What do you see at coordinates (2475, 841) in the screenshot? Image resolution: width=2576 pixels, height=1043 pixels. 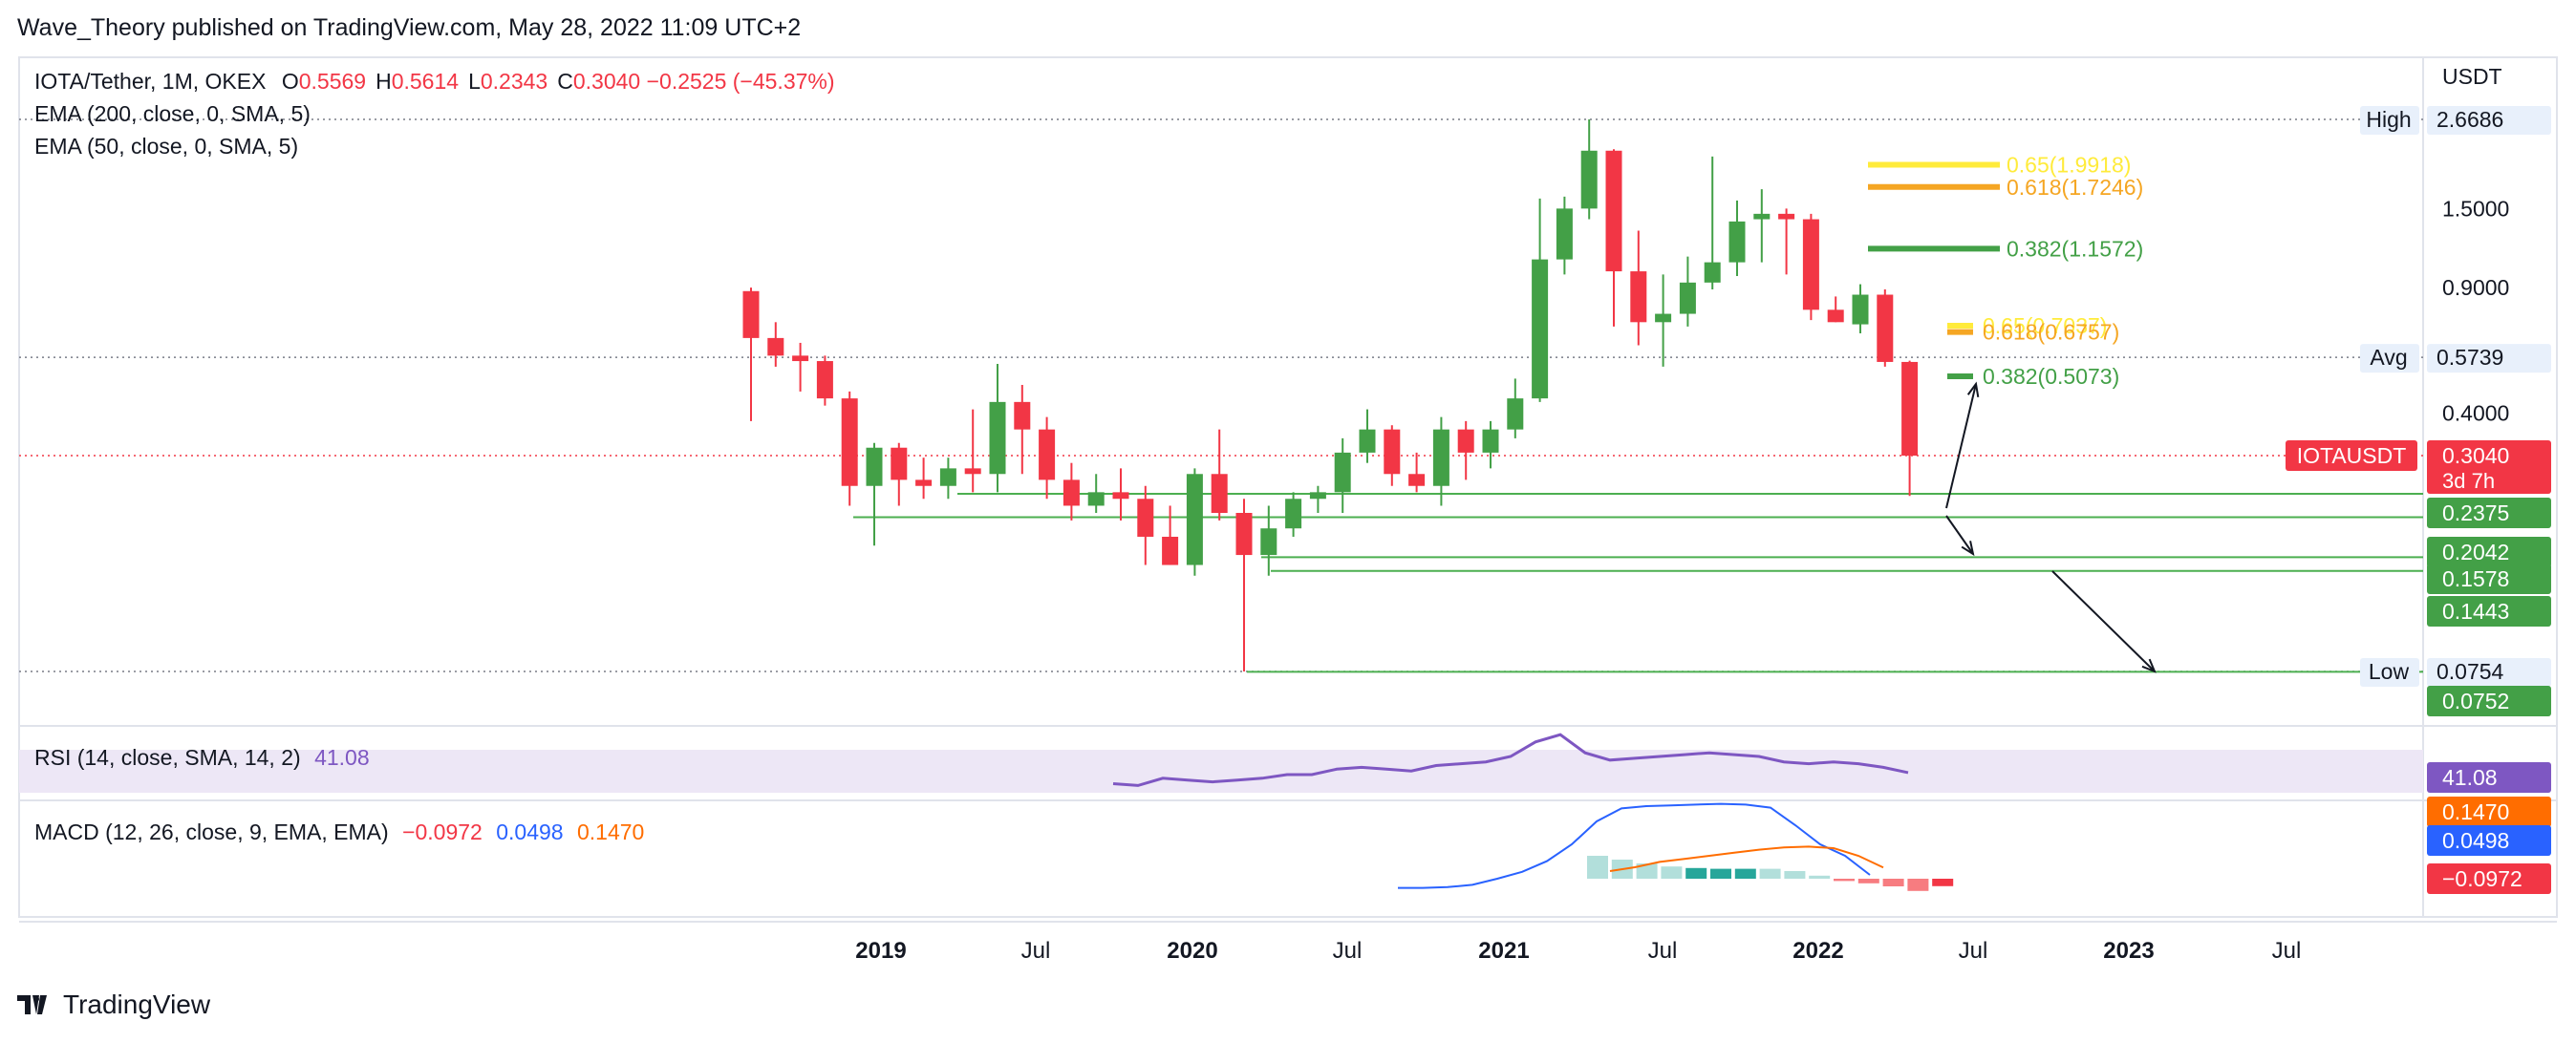 I see `macd-axis-value: 0.0498` at bounding box center [2475, 841].